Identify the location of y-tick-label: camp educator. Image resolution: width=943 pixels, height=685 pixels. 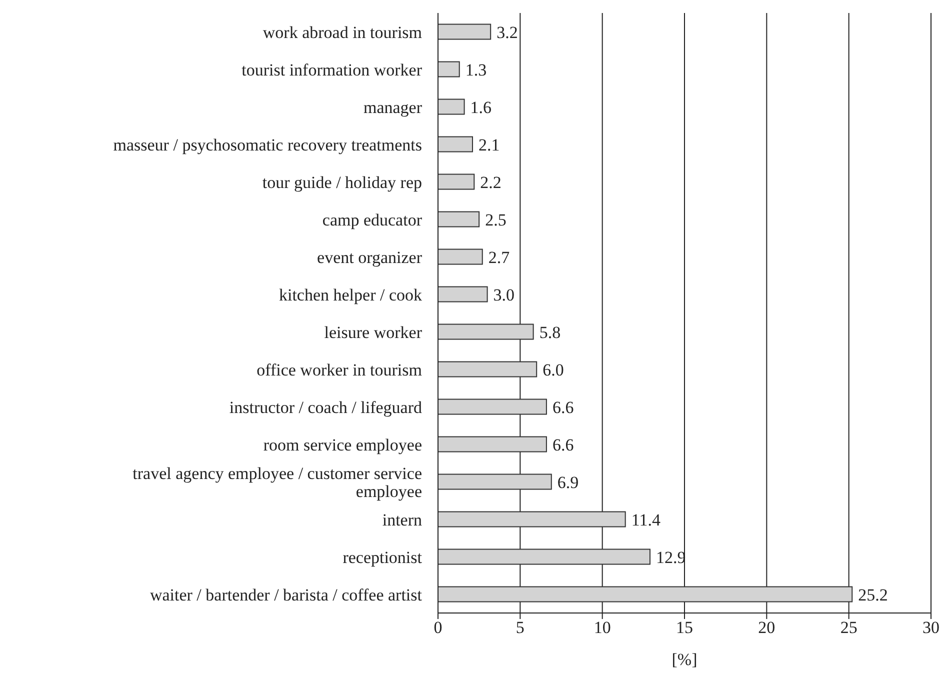
(372, 220).